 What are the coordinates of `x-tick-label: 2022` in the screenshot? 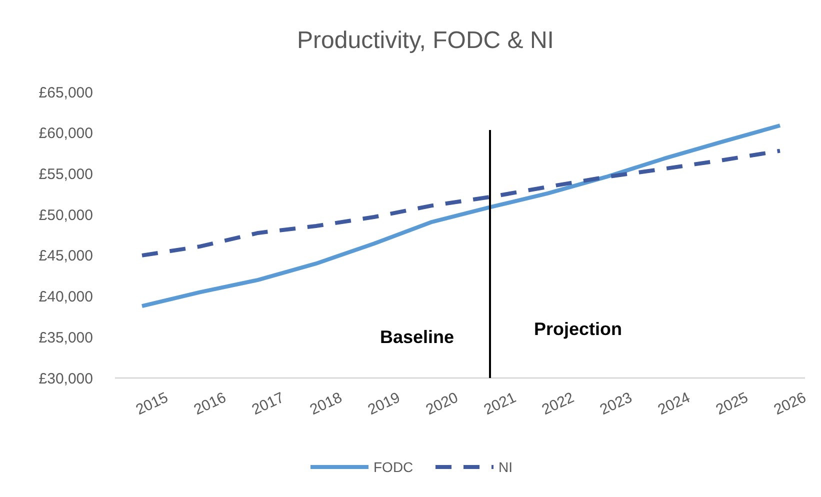 It's located at (558, 404).